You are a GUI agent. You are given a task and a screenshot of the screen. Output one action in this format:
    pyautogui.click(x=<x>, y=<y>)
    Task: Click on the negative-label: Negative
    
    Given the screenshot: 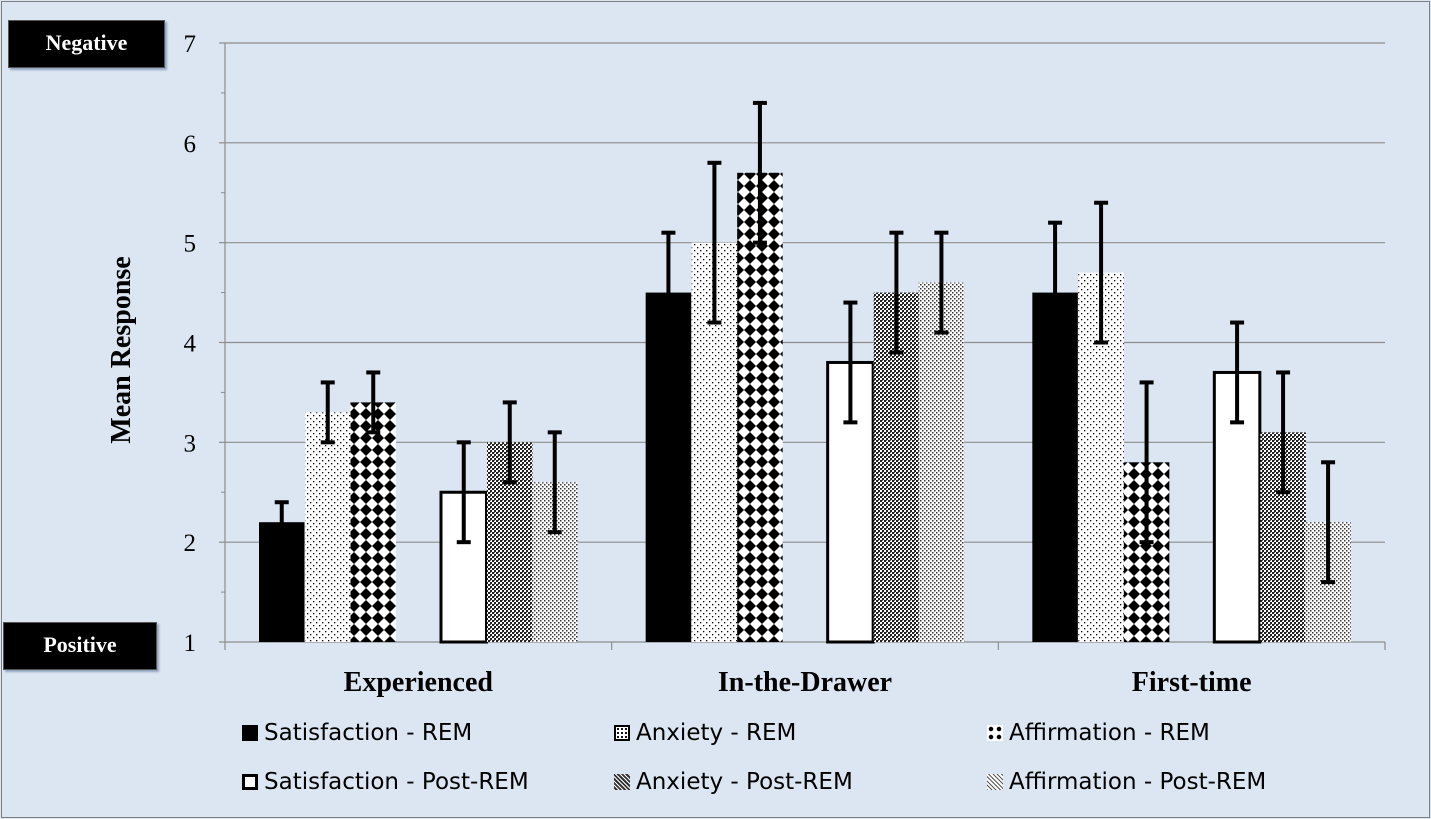 What is the action you would take?
    pyautogui.click(x=86, y=44)
    